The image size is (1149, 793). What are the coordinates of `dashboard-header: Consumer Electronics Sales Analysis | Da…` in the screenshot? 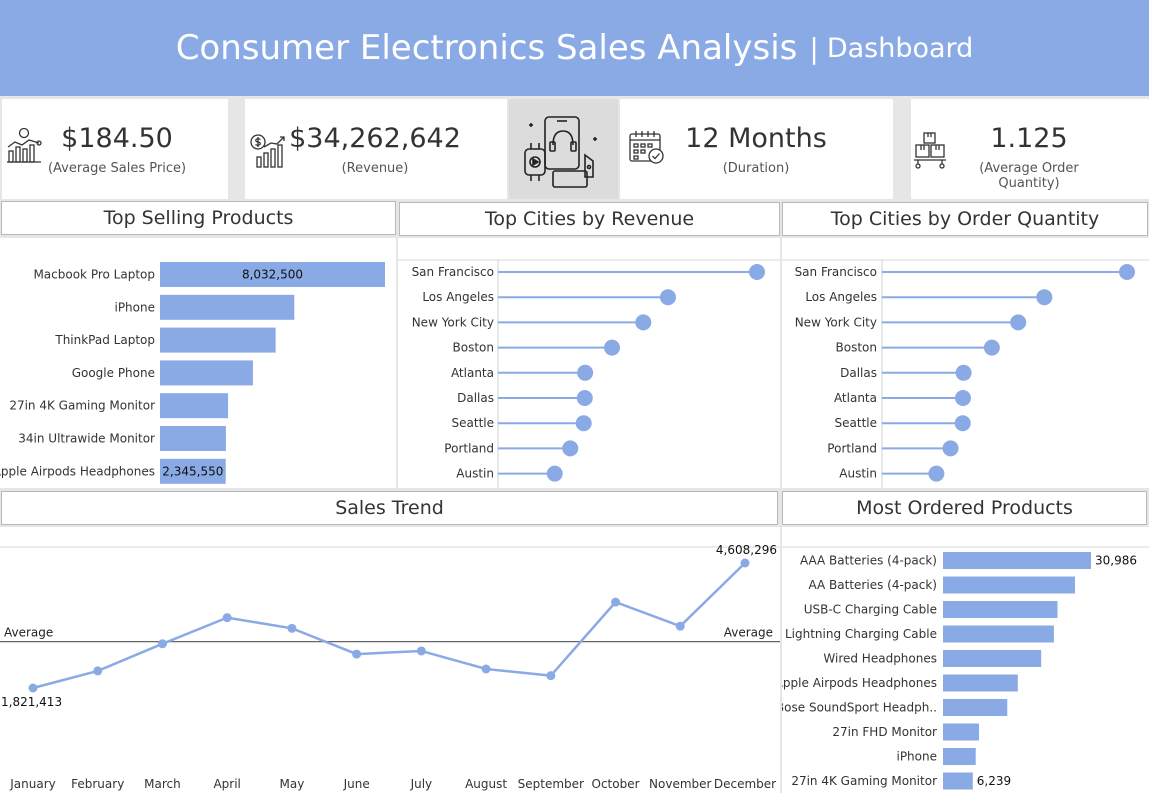 It's located at (574, 48).